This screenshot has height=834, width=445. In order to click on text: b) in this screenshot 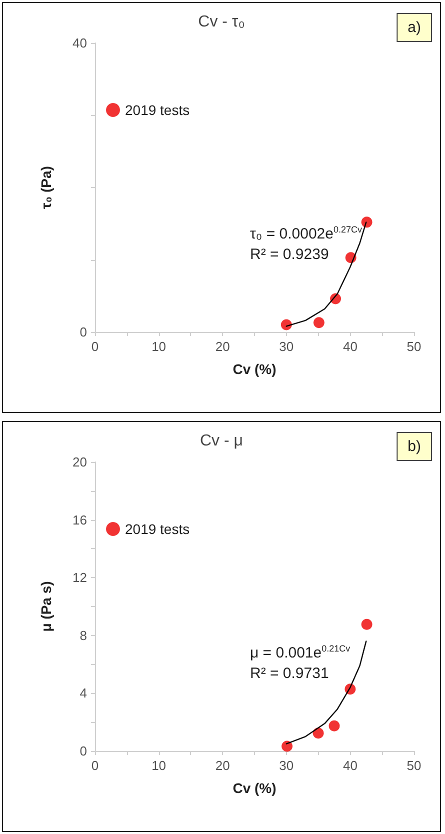, I will do `click(415, 446)`.